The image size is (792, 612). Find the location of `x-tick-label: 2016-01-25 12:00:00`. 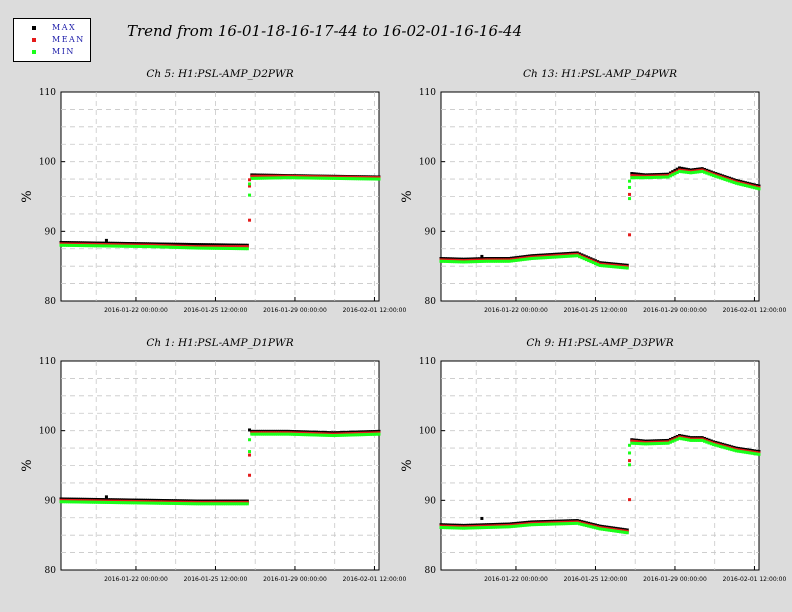

x-tick-label: 2016-01-25 12:00:00 is located at coordinates (596, 579).